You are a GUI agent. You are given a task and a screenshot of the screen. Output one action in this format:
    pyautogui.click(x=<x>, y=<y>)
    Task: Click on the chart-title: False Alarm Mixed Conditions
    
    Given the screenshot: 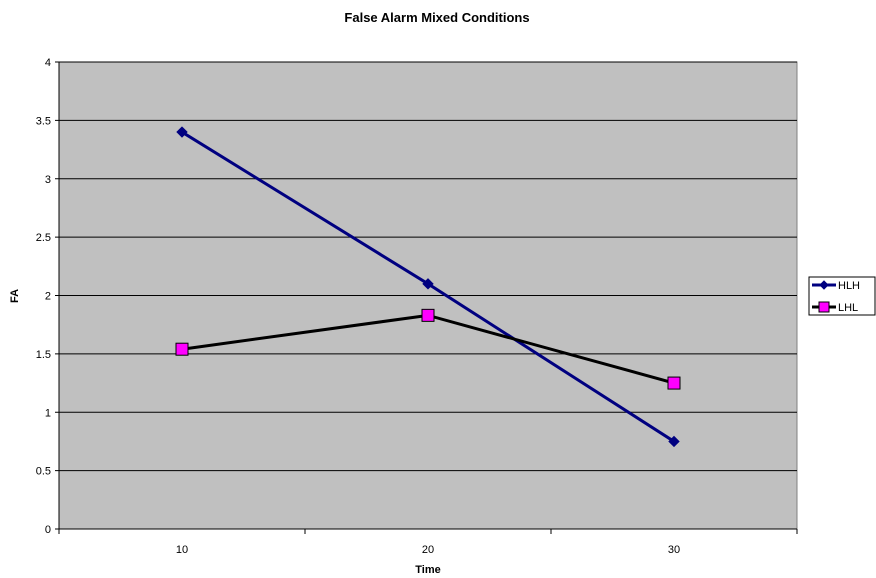 What is the action you would take?
    pyautogui.click(x=436, y=17)
    